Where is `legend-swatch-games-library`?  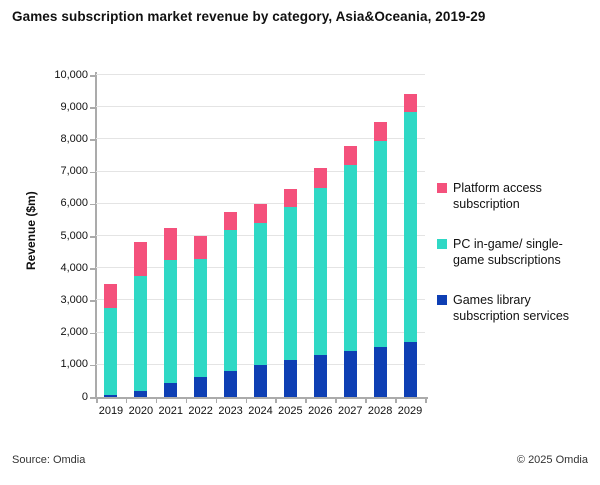
legend-swatch-games-library is located at coordinates (442, 300).